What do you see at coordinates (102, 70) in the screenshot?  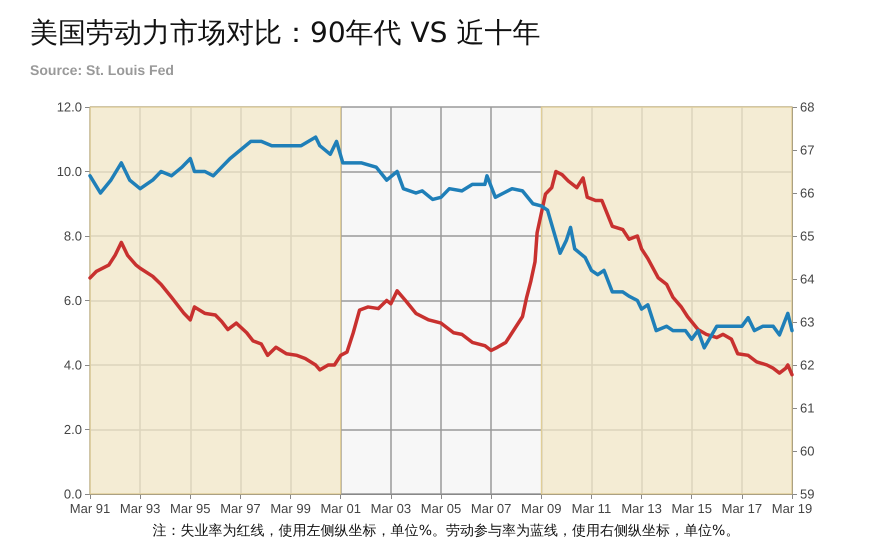 I see `source-note: Source: St. Louis Fed` at bounding box center [102, 70].